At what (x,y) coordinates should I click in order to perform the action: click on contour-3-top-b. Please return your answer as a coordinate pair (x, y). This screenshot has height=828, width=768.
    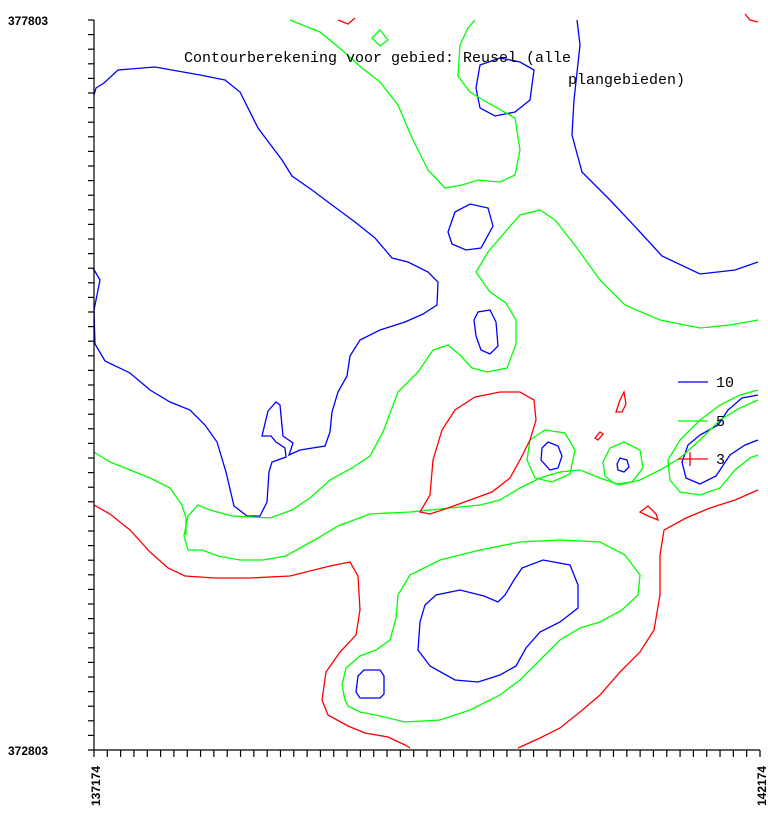
    Looking at the image, I should click on (751, 18).